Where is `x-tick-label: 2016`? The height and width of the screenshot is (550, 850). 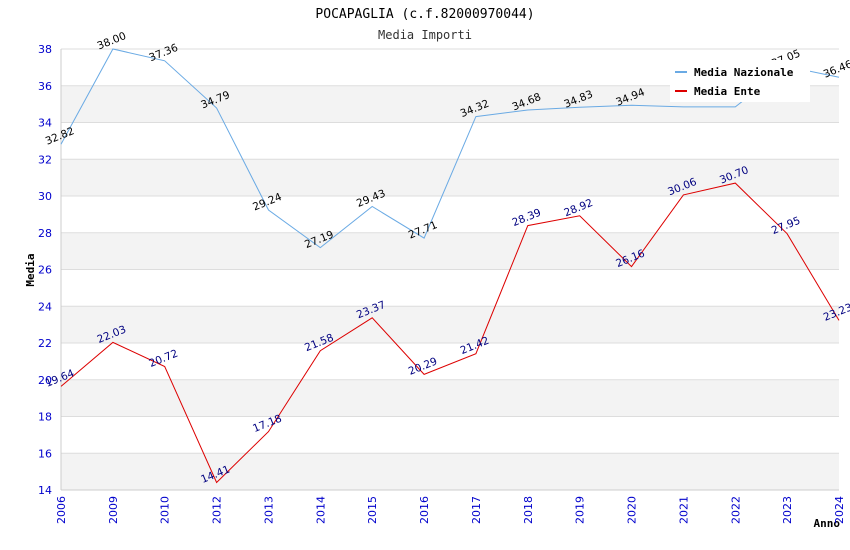
x-tick-label: 2016 is located at coordinates (424, 510).